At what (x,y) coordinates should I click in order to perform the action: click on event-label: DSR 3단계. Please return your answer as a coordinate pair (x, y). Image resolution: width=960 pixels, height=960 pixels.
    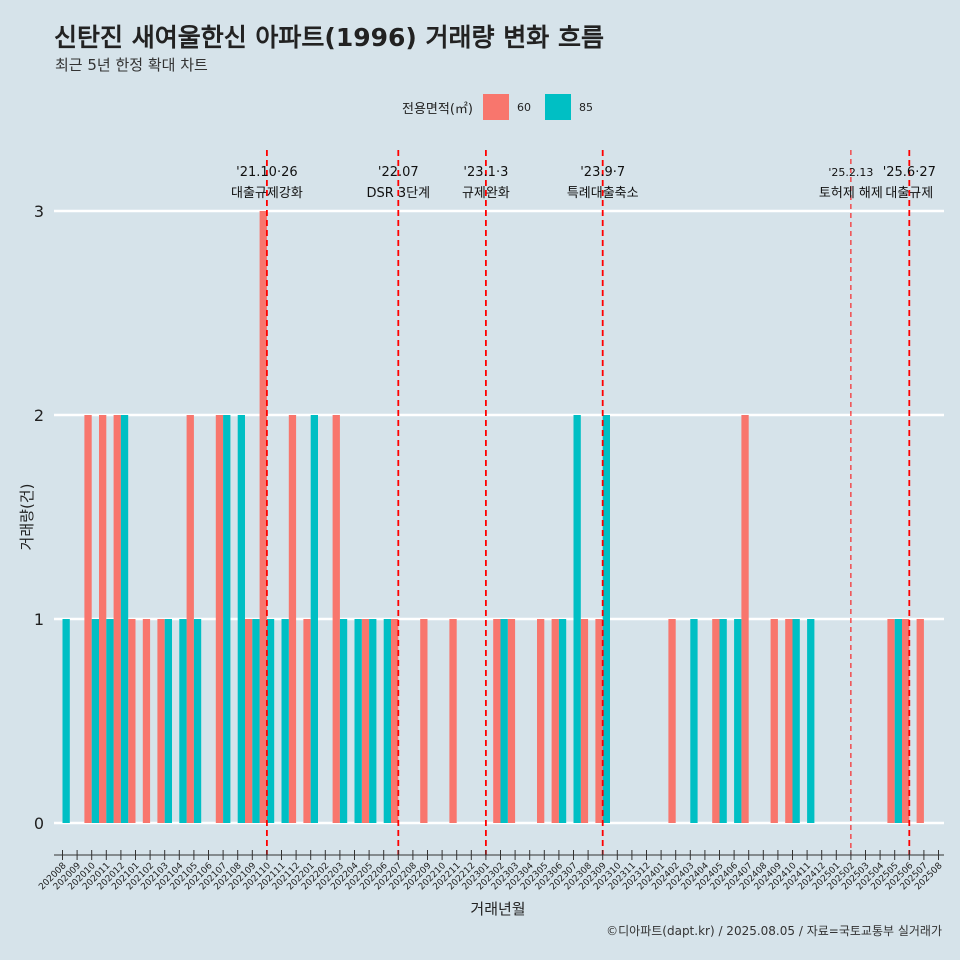
    Looking at the image, I should click on (398, 193).